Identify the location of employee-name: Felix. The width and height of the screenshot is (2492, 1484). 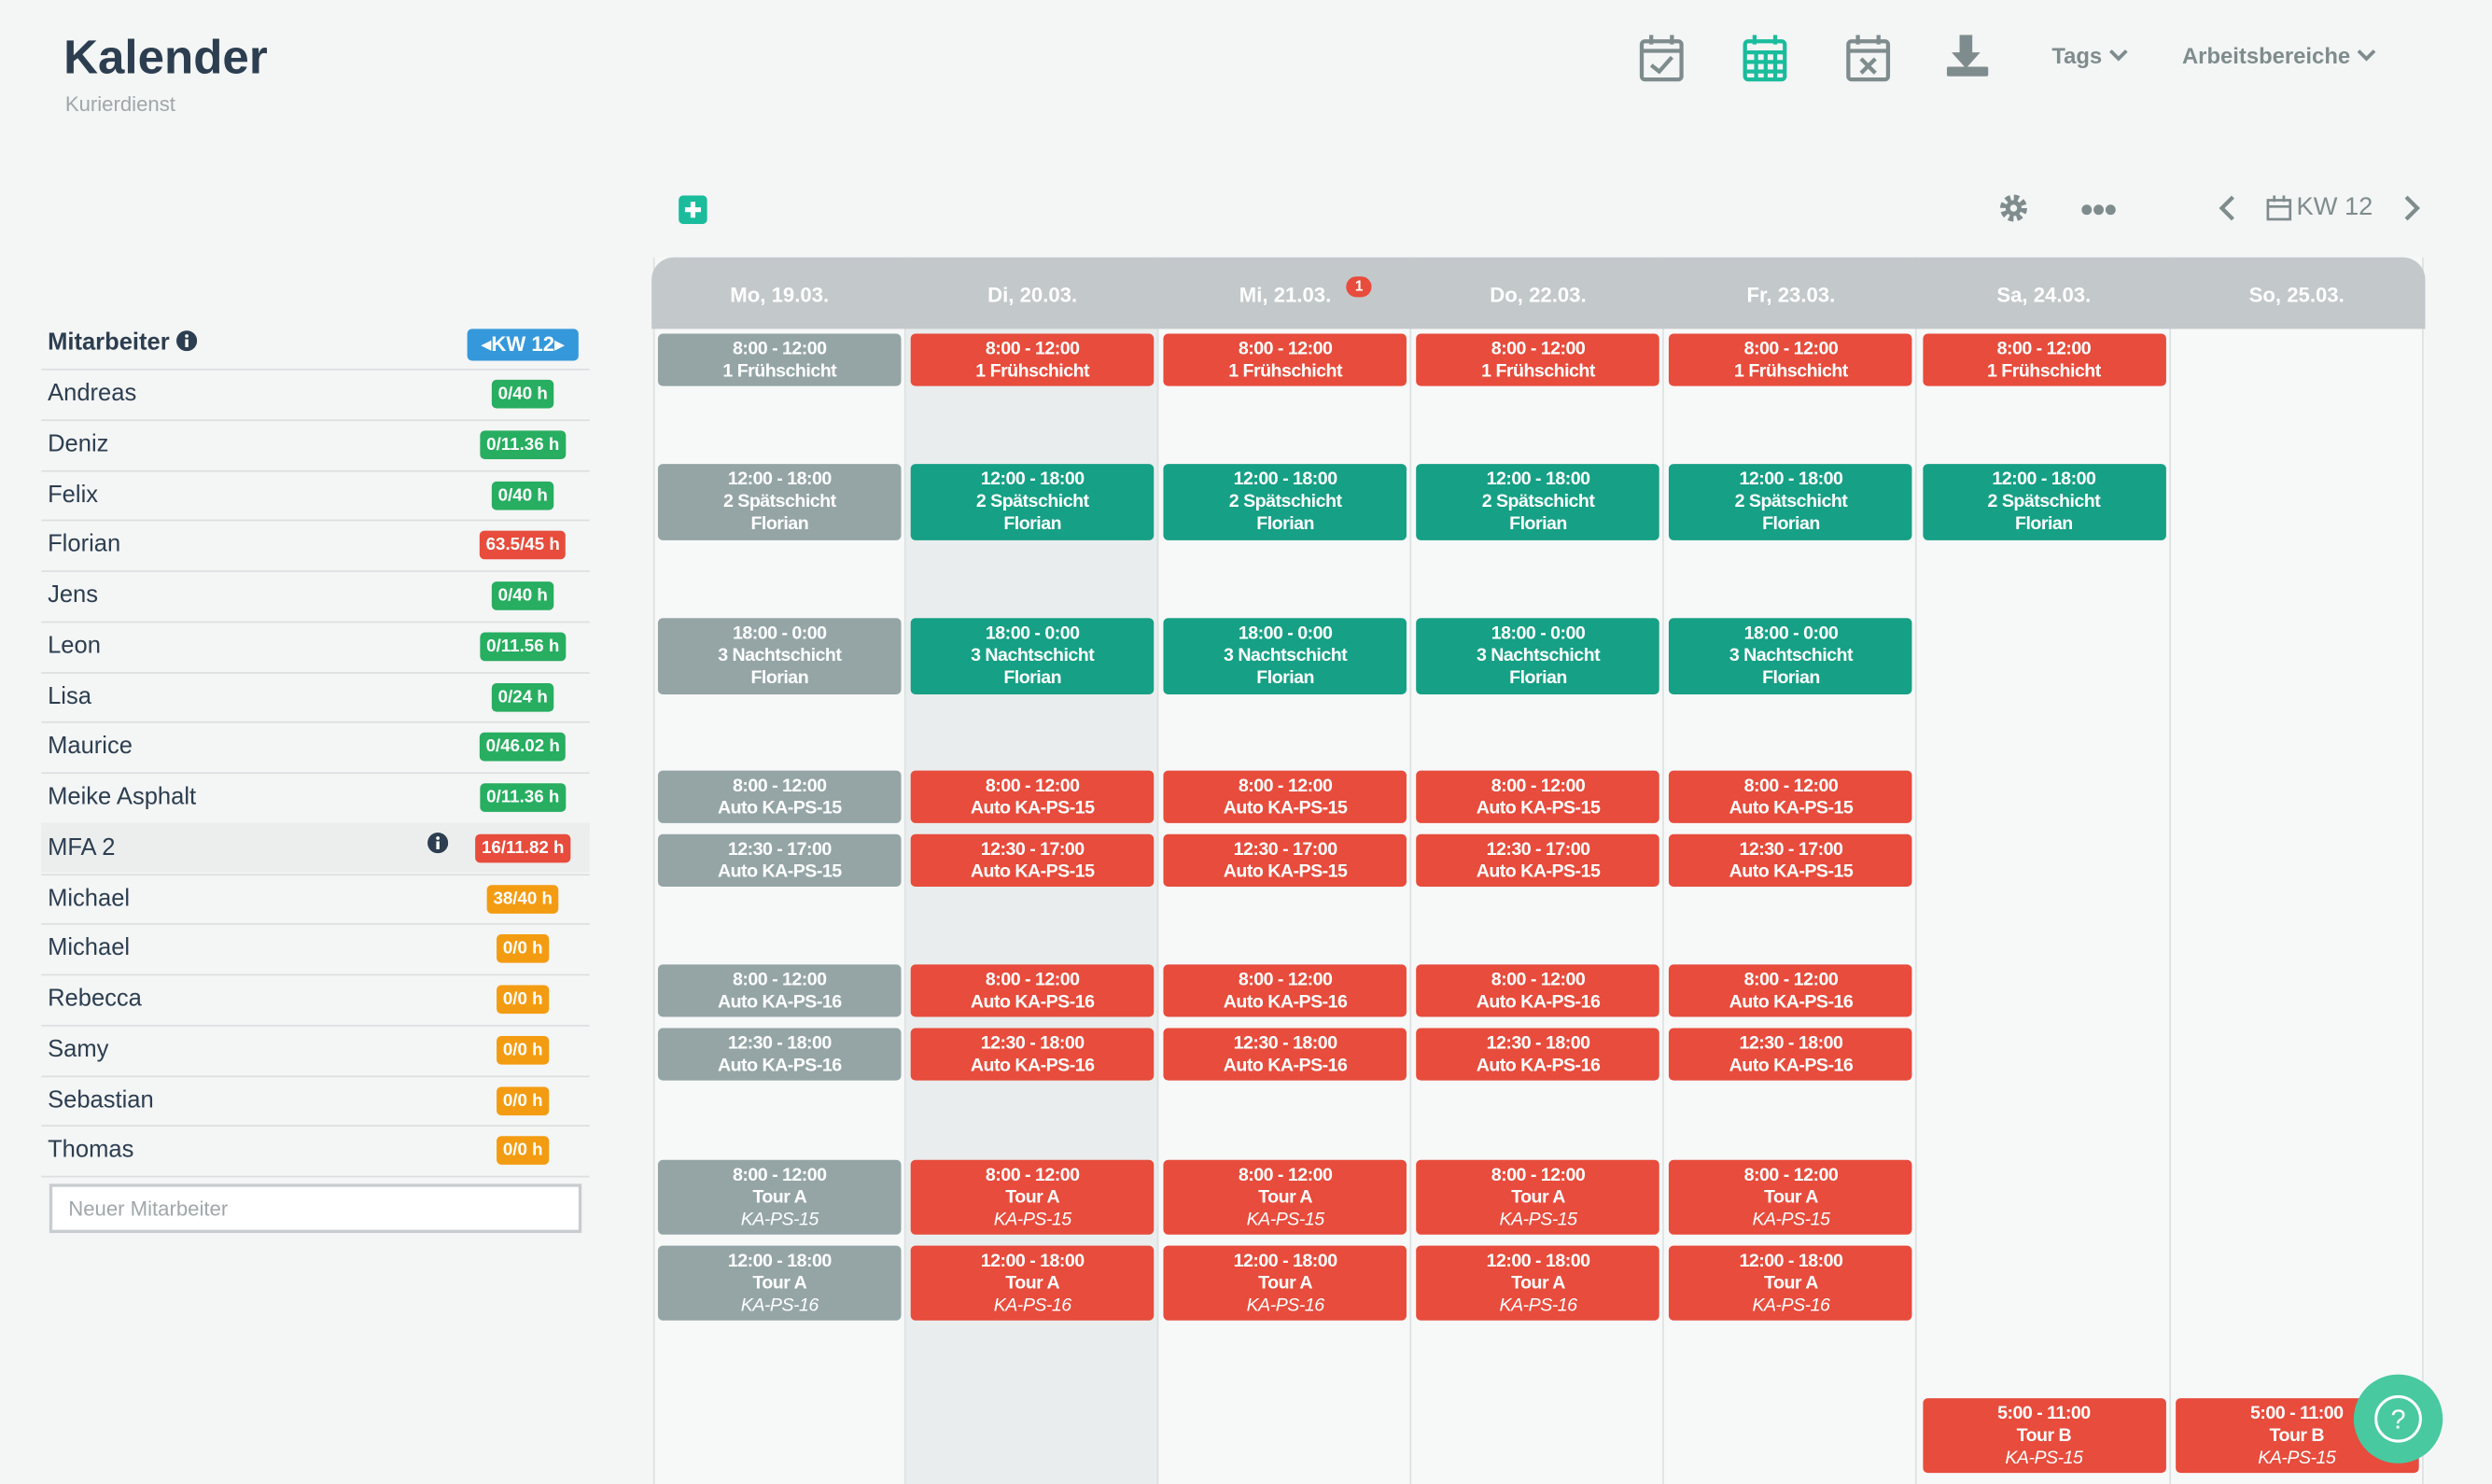
(73, 494).